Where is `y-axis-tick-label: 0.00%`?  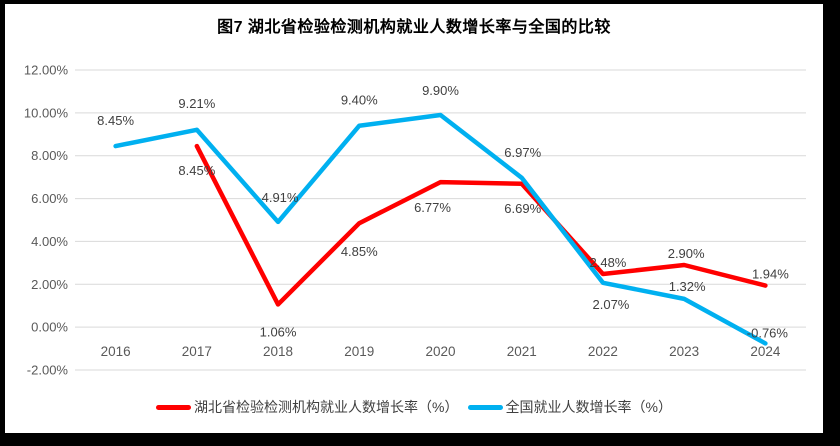
y-axis-tick-label: 0.00% is located at coordinates (49, 327).